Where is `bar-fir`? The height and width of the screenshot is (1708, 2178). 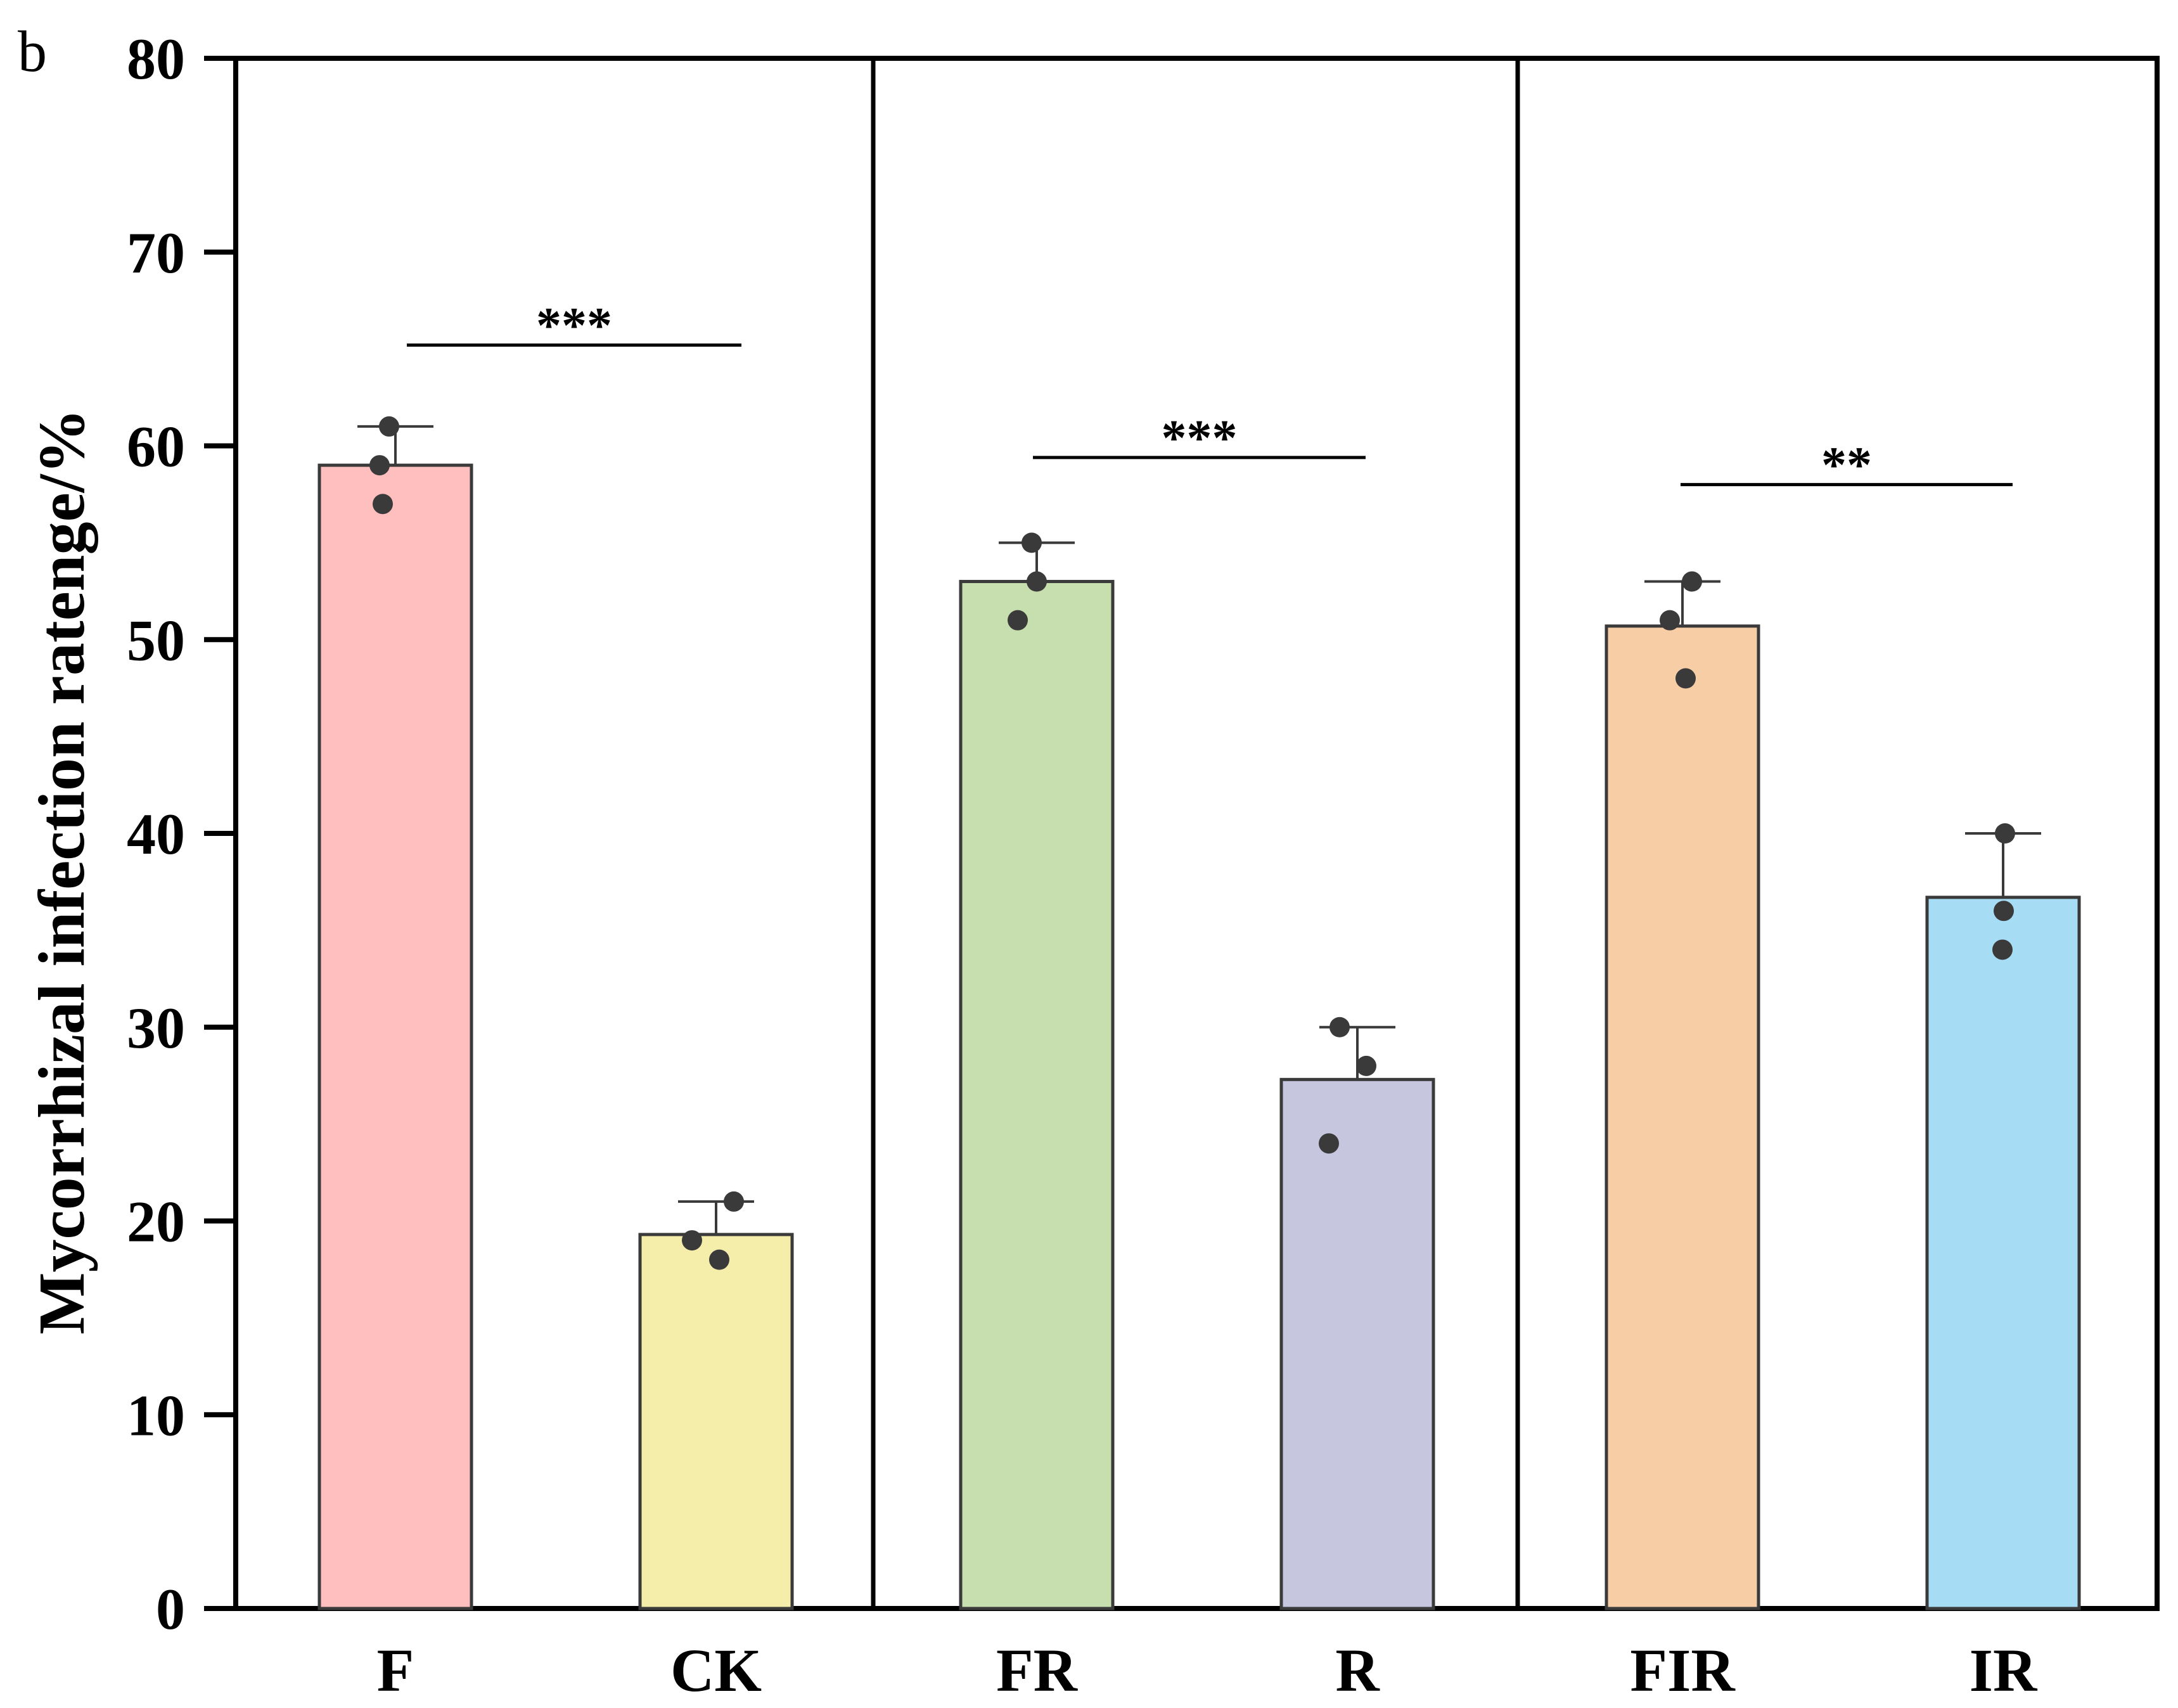 bar-fir is located at coordinates (1682, 1117).